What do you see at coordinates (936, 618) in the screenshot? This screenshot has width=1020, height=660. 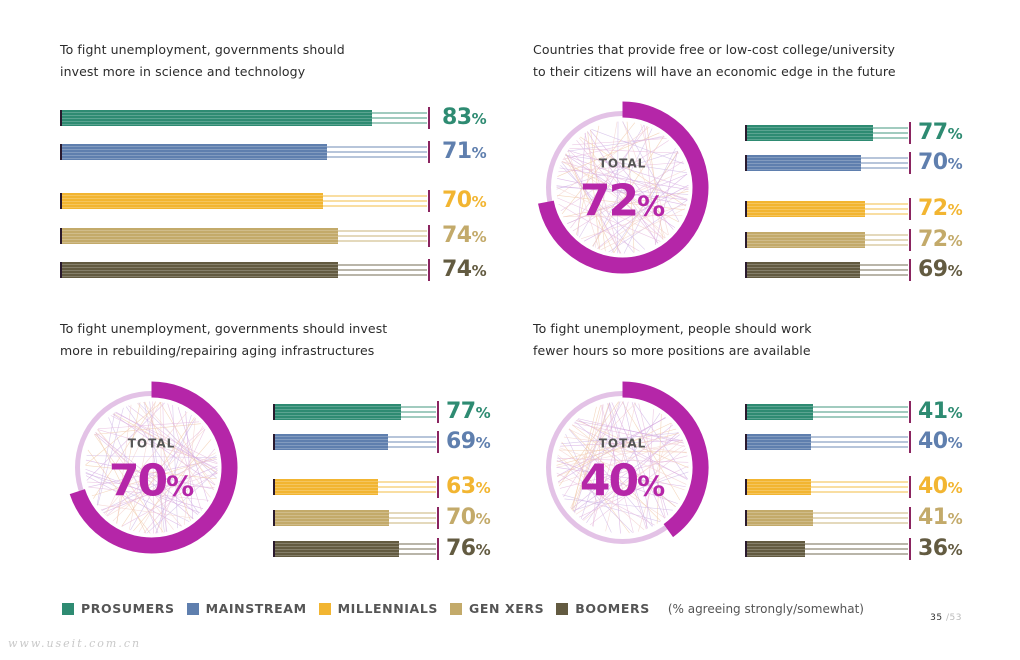 I see `page-current: 35` at bounding box center [936, 618].